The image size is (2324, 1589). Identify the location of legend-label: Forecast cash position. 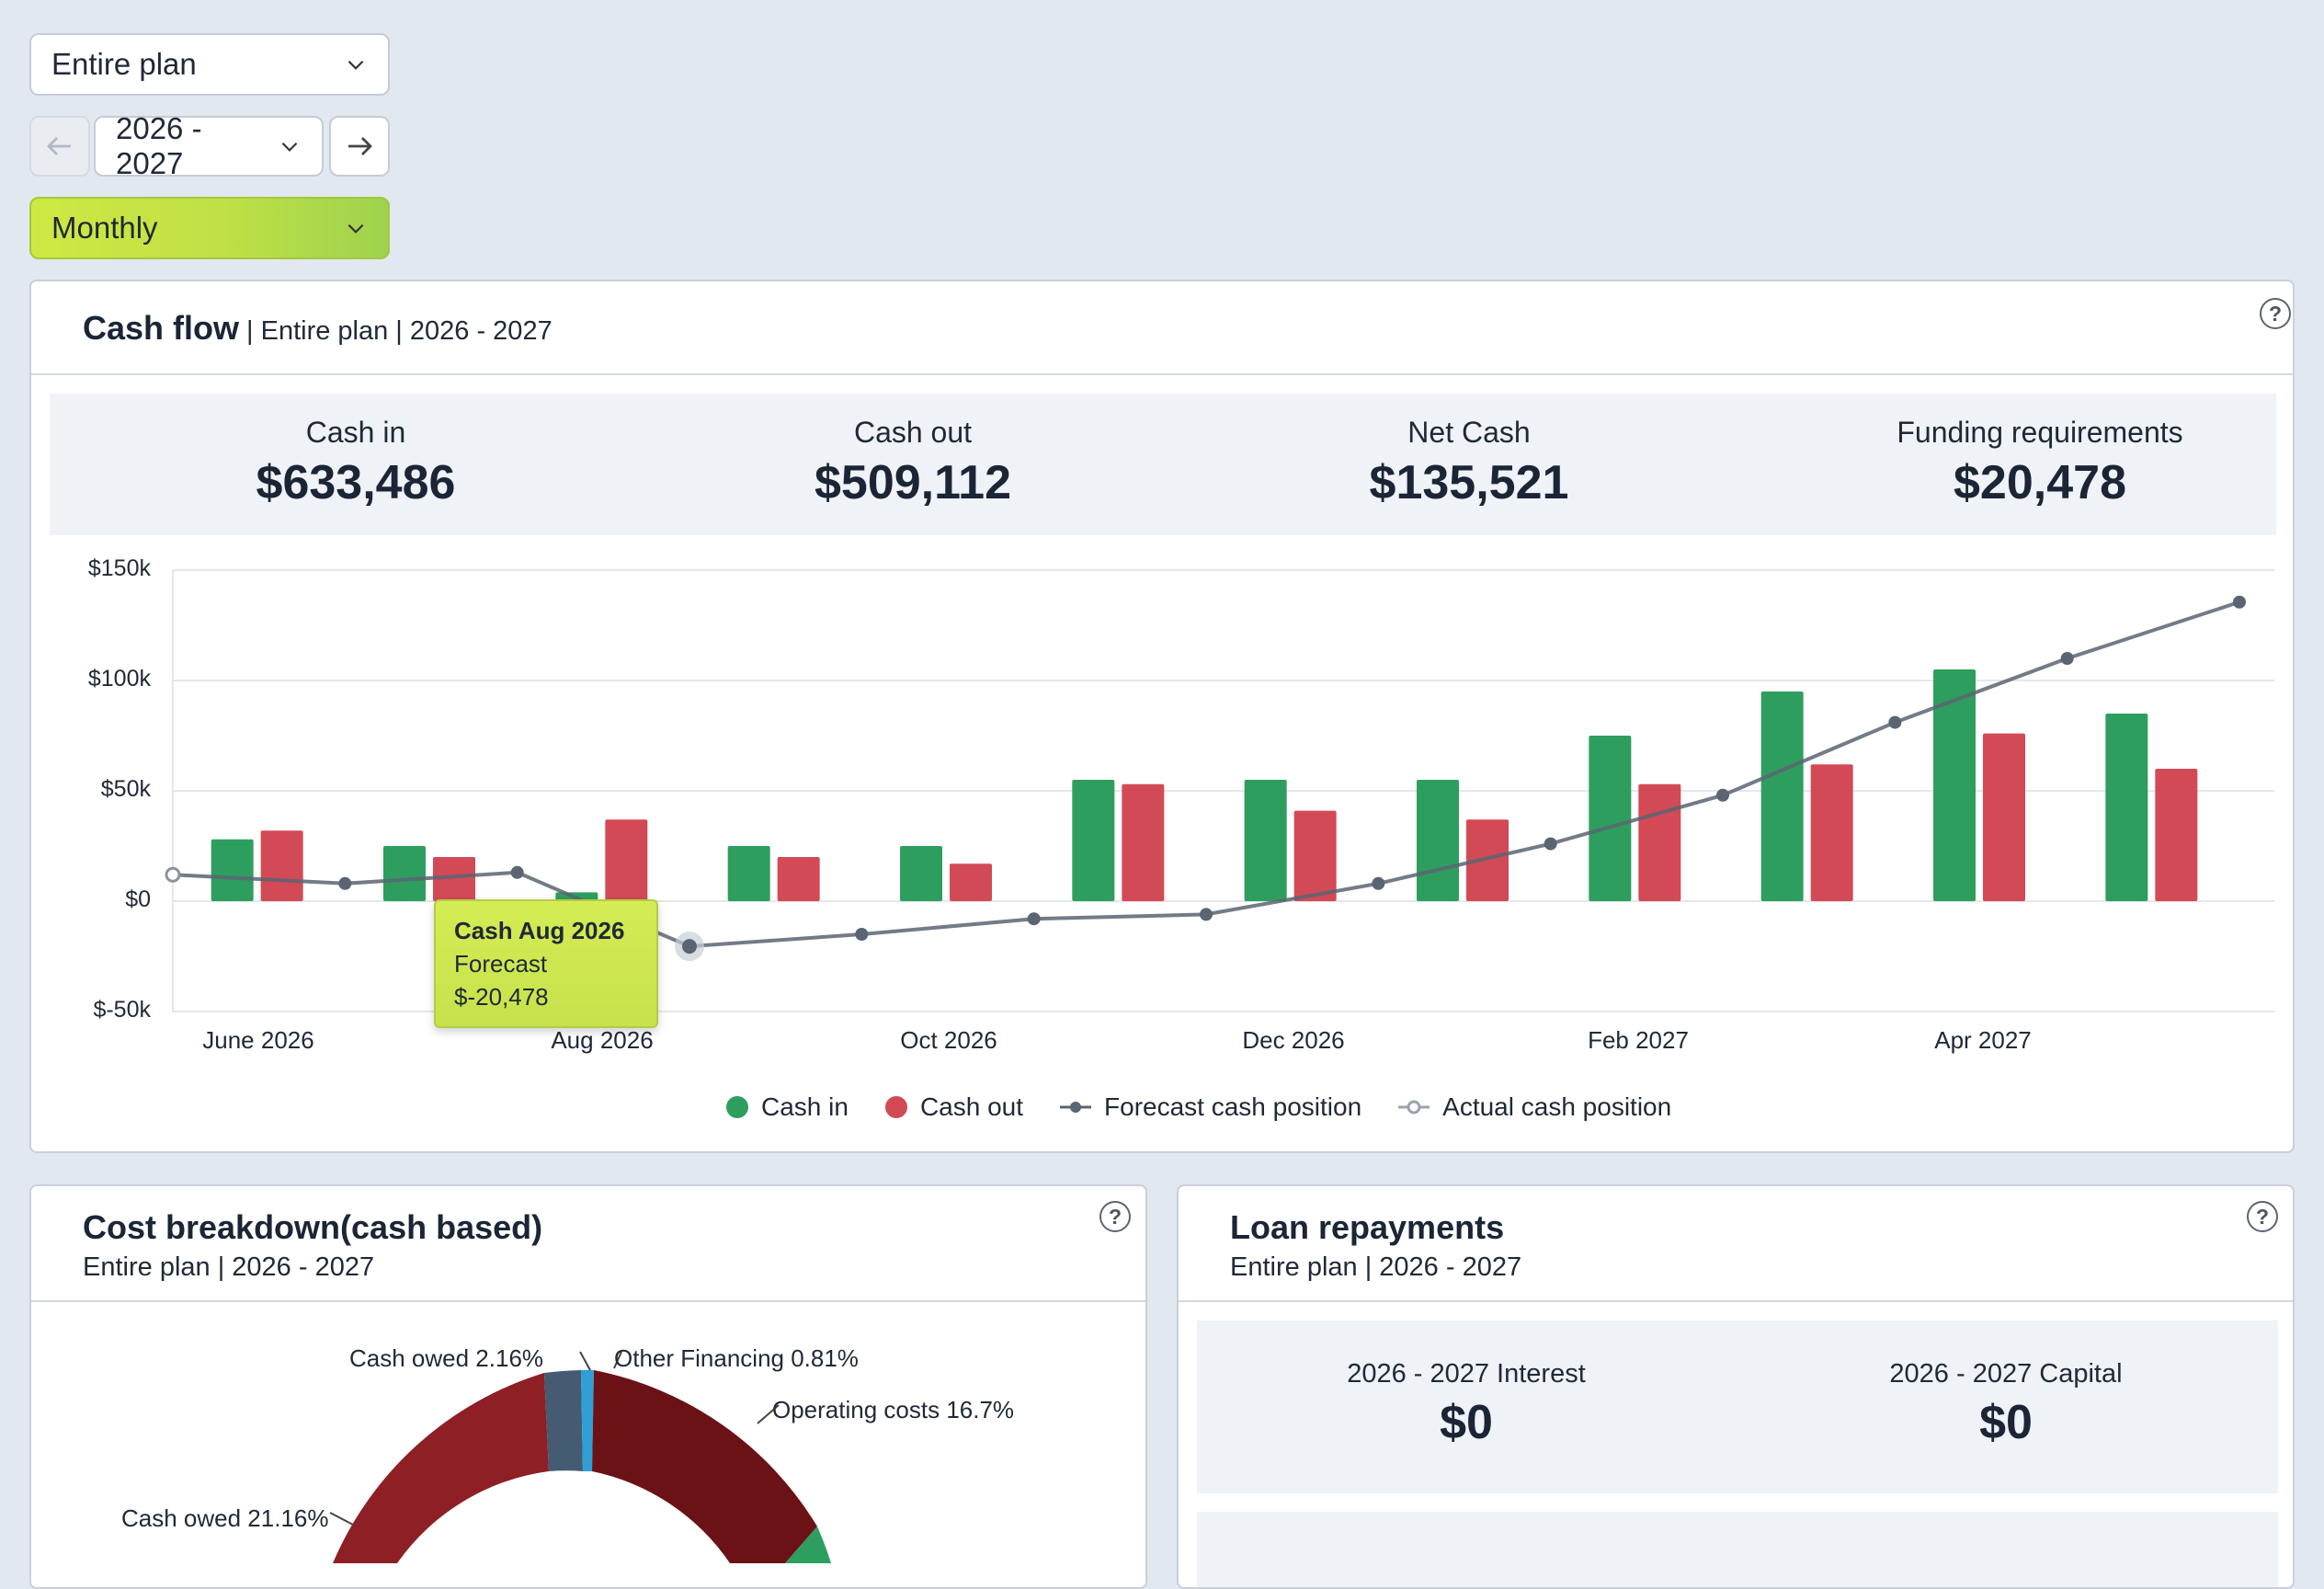
(1233, 1107).